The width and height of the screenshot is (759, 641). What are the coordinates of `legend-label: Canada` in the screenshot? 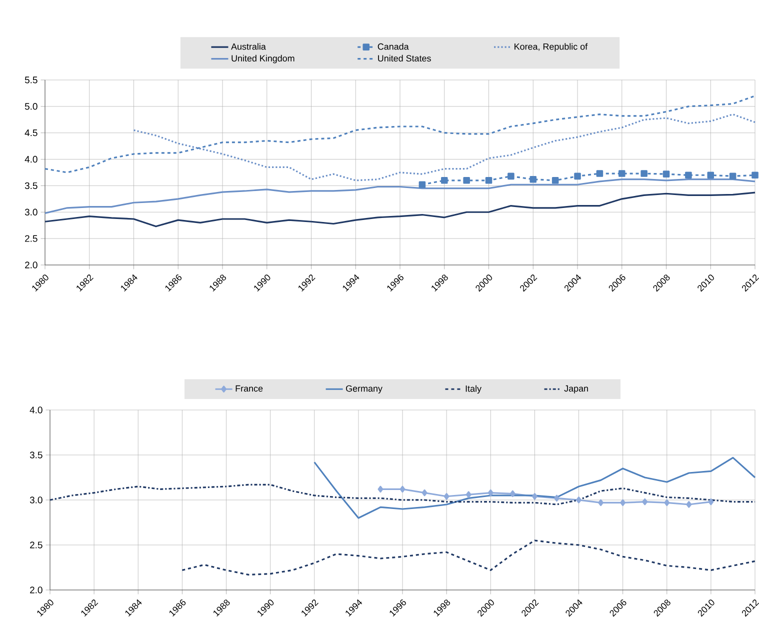 It's located at (393, 46).